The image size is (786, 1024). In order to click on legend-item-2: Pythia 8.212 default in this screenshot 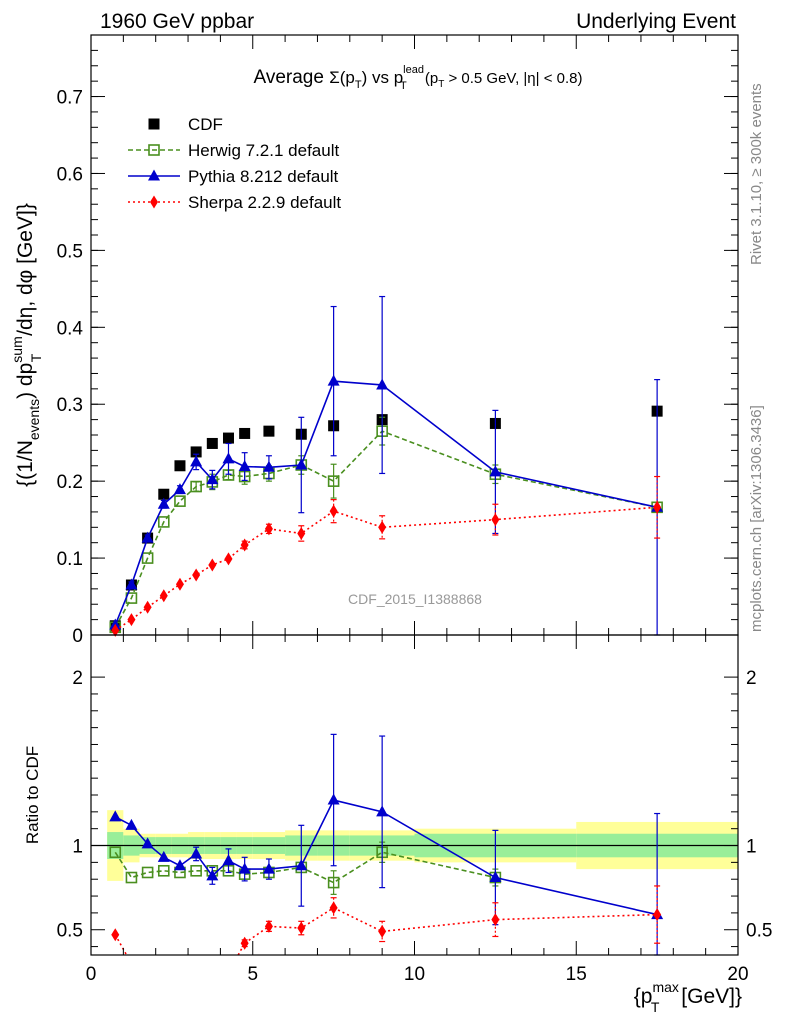, I will do `click(233, 176)`.